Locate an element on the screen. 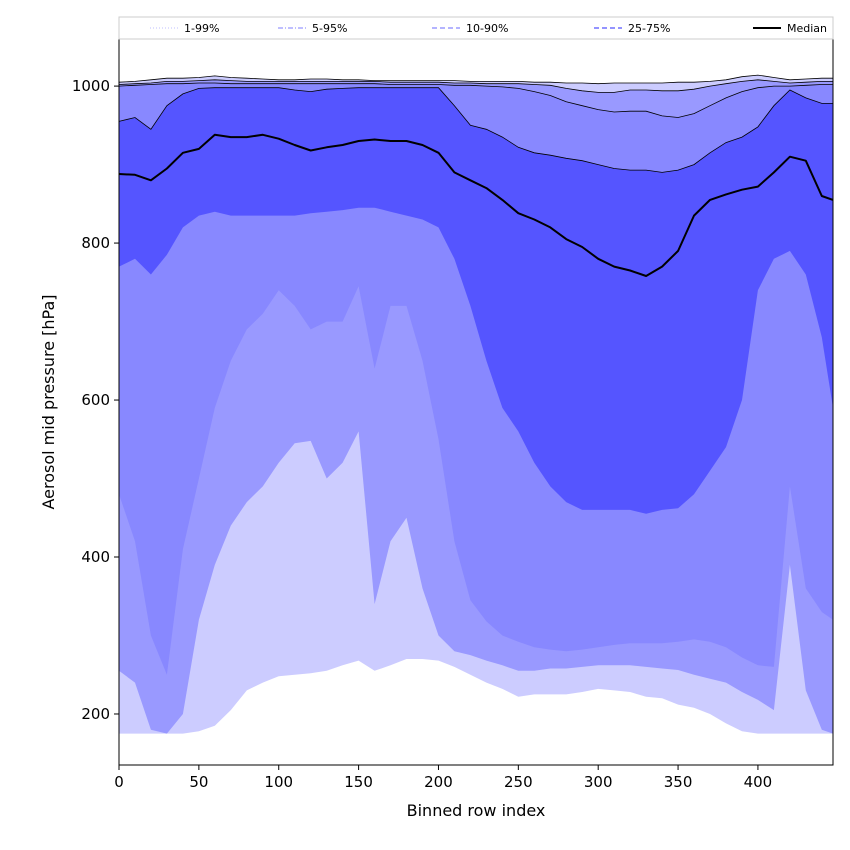 Image resolution: width=850 pixels, height=850 pixels. median-series is located at coordinates (476, 205).